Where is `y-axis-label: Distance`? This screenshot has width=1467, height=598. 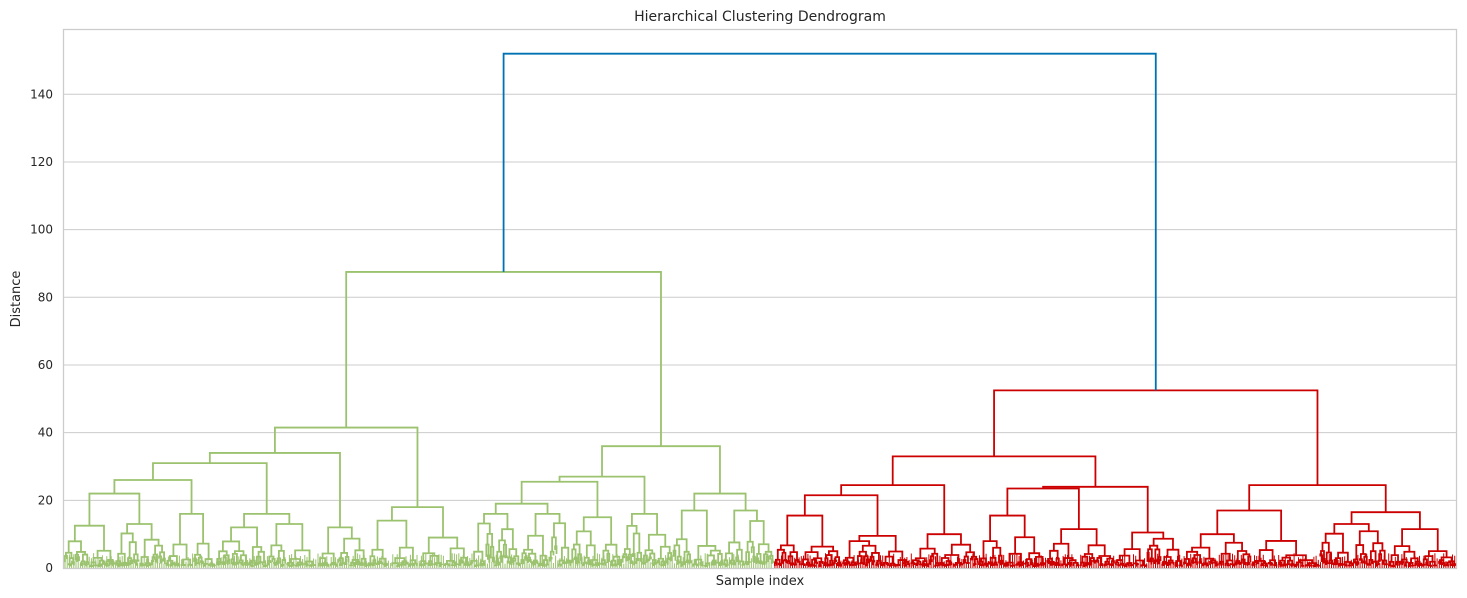
y-axis-label: Distance is located at coordinates (16, 299).